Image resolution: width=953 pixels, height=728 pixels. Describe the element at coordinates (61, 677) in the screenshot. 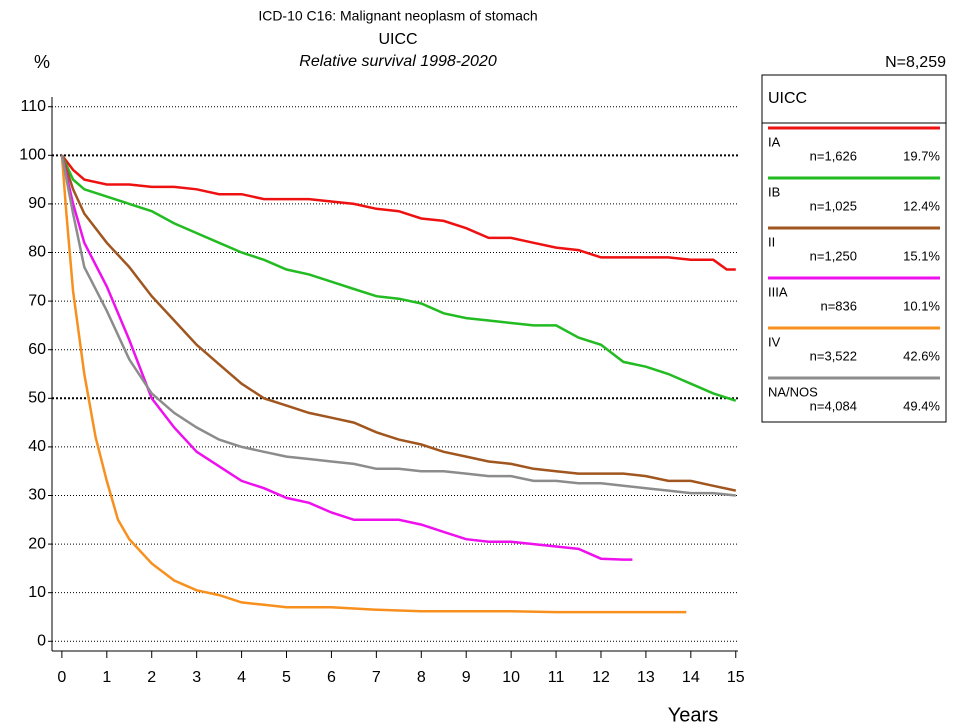

I see `x-tick-label: 0` at that location.